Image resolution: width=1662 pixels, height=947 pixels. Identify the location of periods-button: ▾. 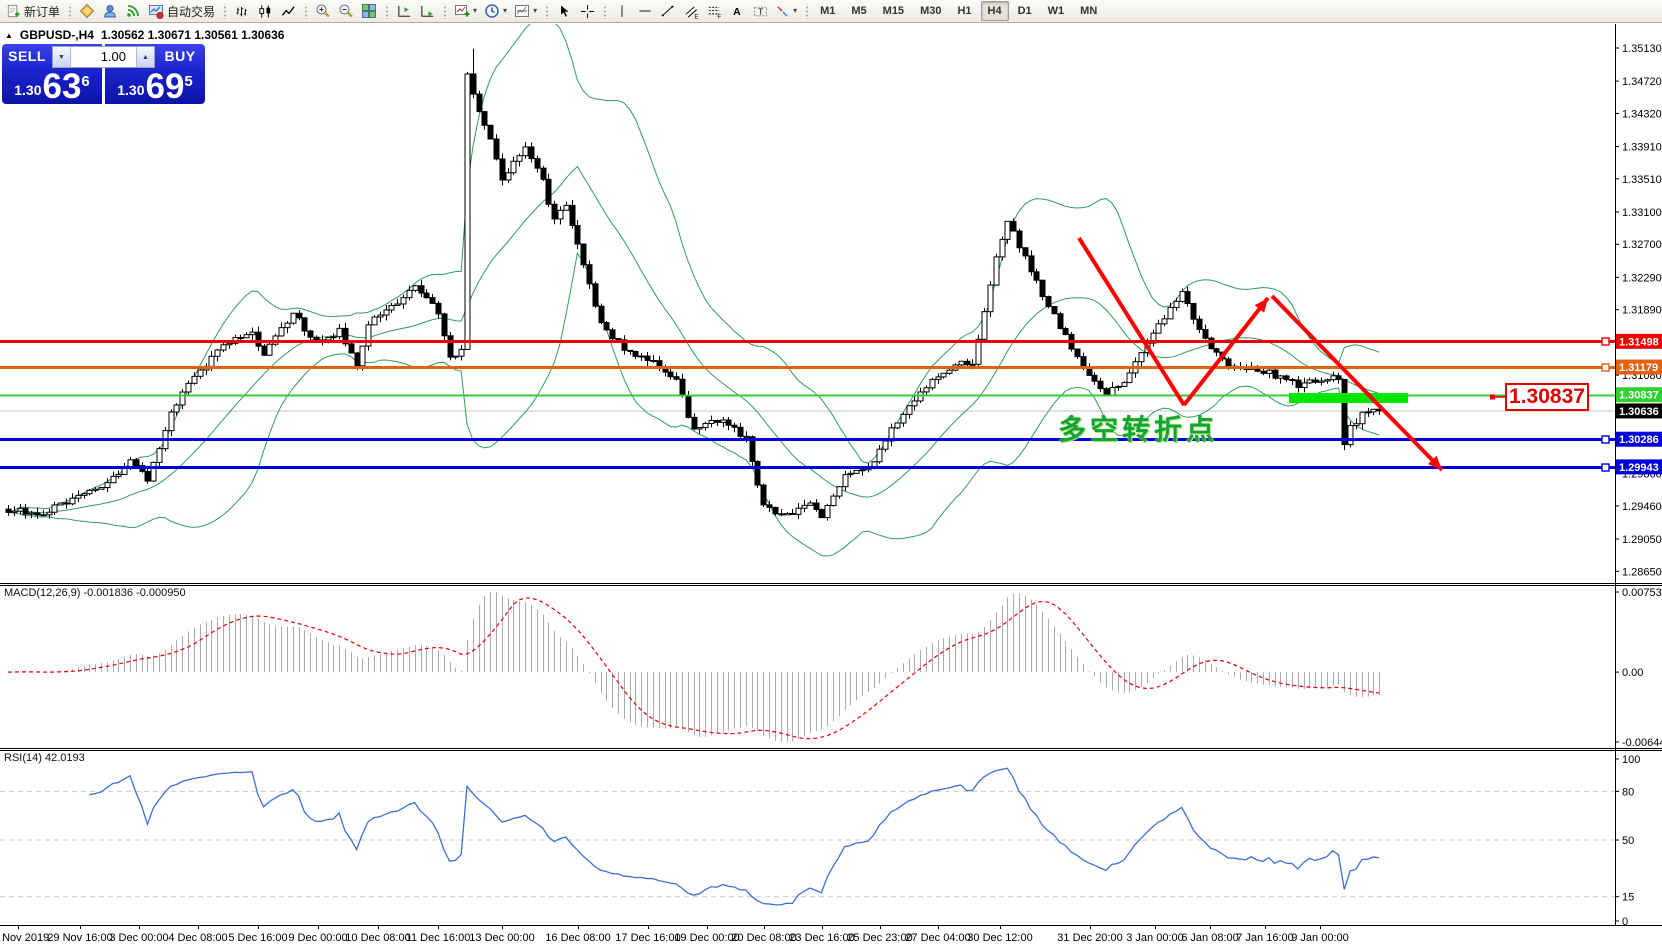
(495, 11).